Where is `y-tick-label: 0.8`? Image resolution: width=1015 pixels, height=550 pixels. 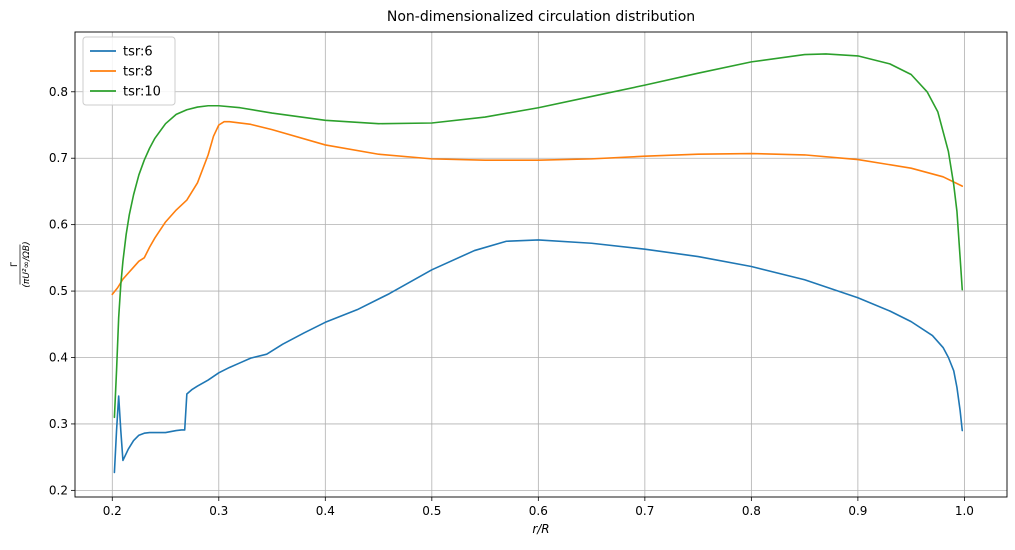
y-tick-label: 0.8 is located at coordinates (58, 92).